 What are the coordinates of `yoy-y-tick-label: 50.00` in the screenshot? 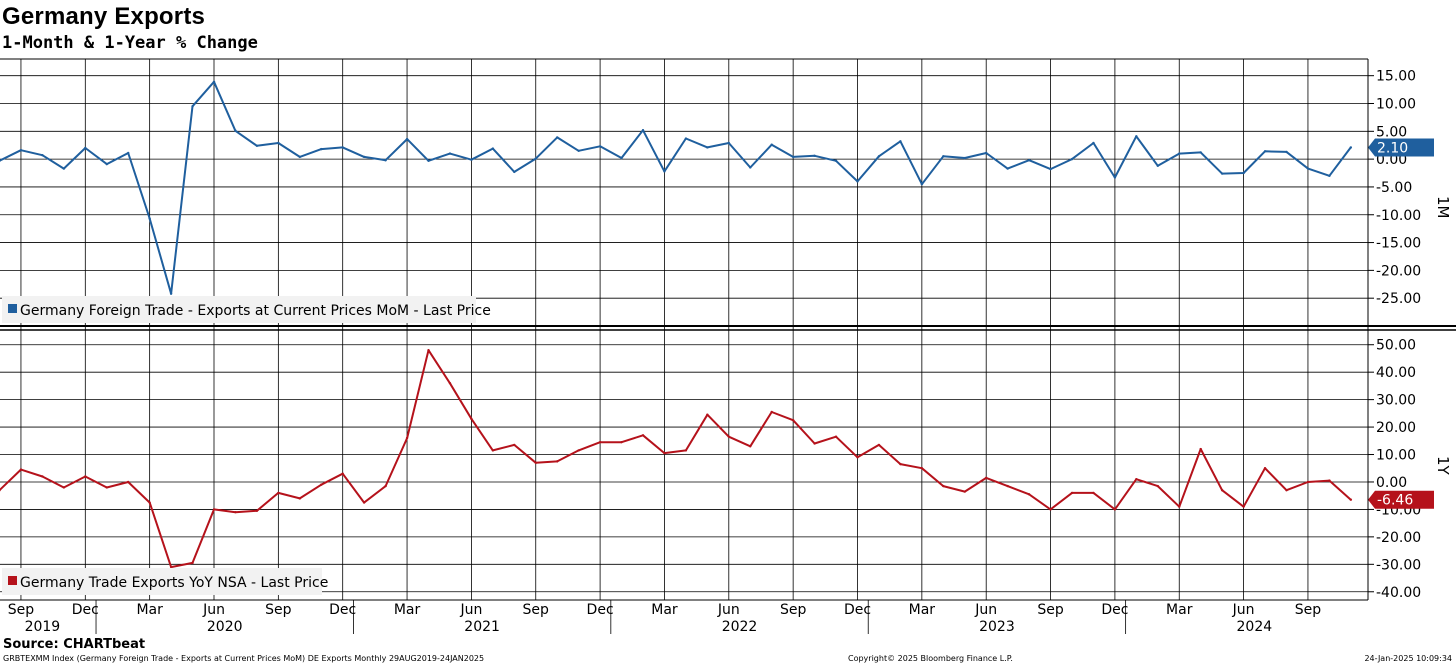 It's located at (1396, 346).